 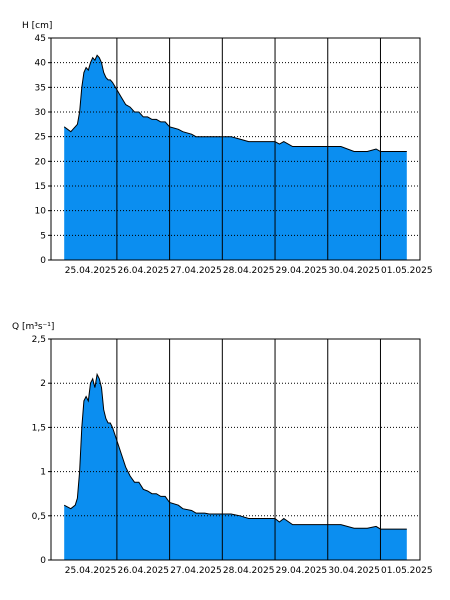 I want to click on y-tick-label: 15, so click(x=40, y=187).